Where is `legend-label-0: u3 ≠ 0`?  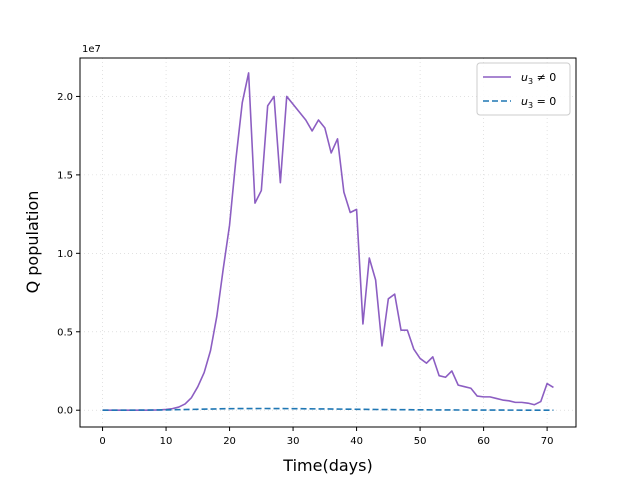 legend-label-0: u3 ≠ 0 is located at coordinates (538, 78).